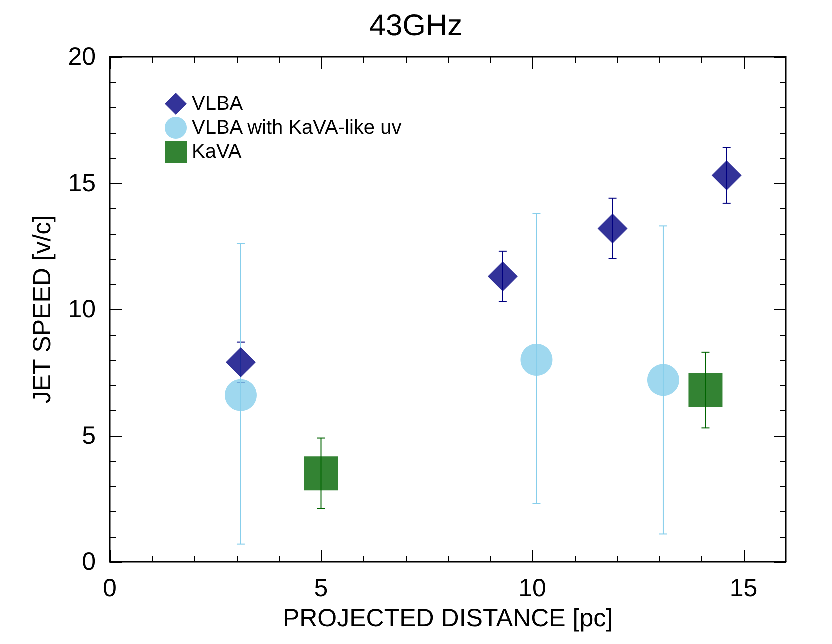 The height and width of the screenshot is (644, 832). Describe the element at coordinates (217, 152) in the screenshot. I see `legend-label: KaVA` at that location.